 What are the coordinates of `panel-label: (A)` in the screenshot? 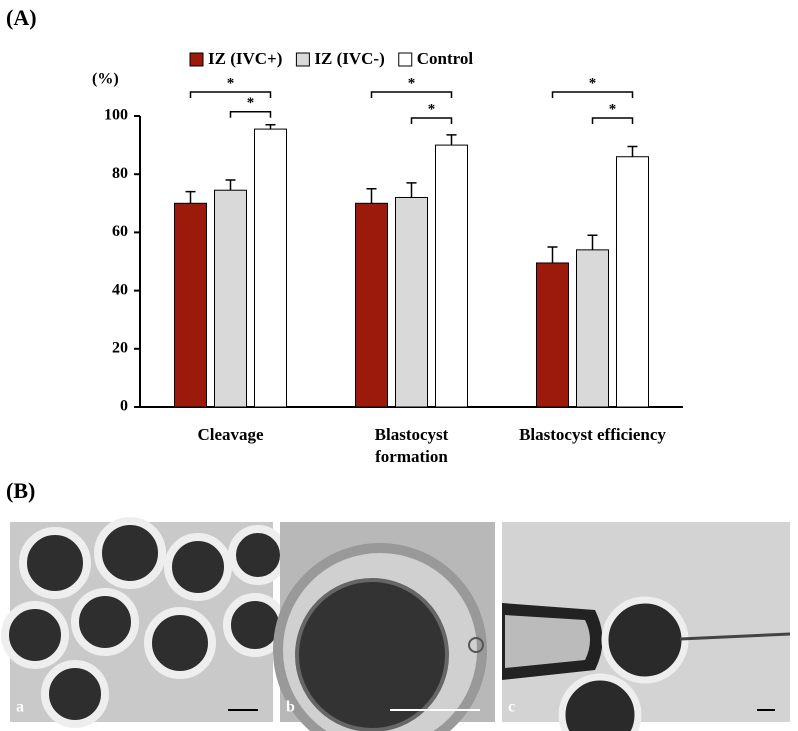 It's located at (21, 17).